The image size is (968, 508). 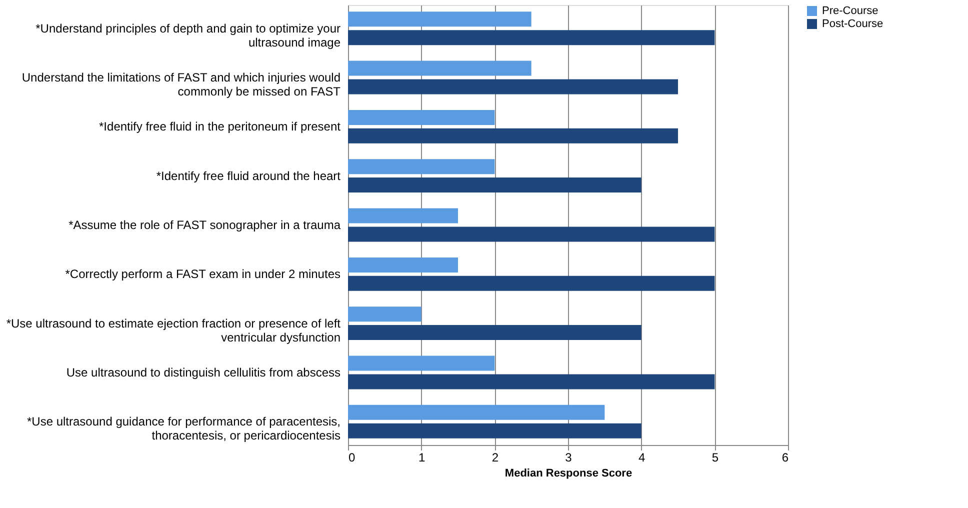 What do you see at coordinates (182, 84) in the screenshot?
I see `y-tick-label: Understand the limitations of FAST and which injuries would commonly be missed on FAST` at bounding box center [182, 84].